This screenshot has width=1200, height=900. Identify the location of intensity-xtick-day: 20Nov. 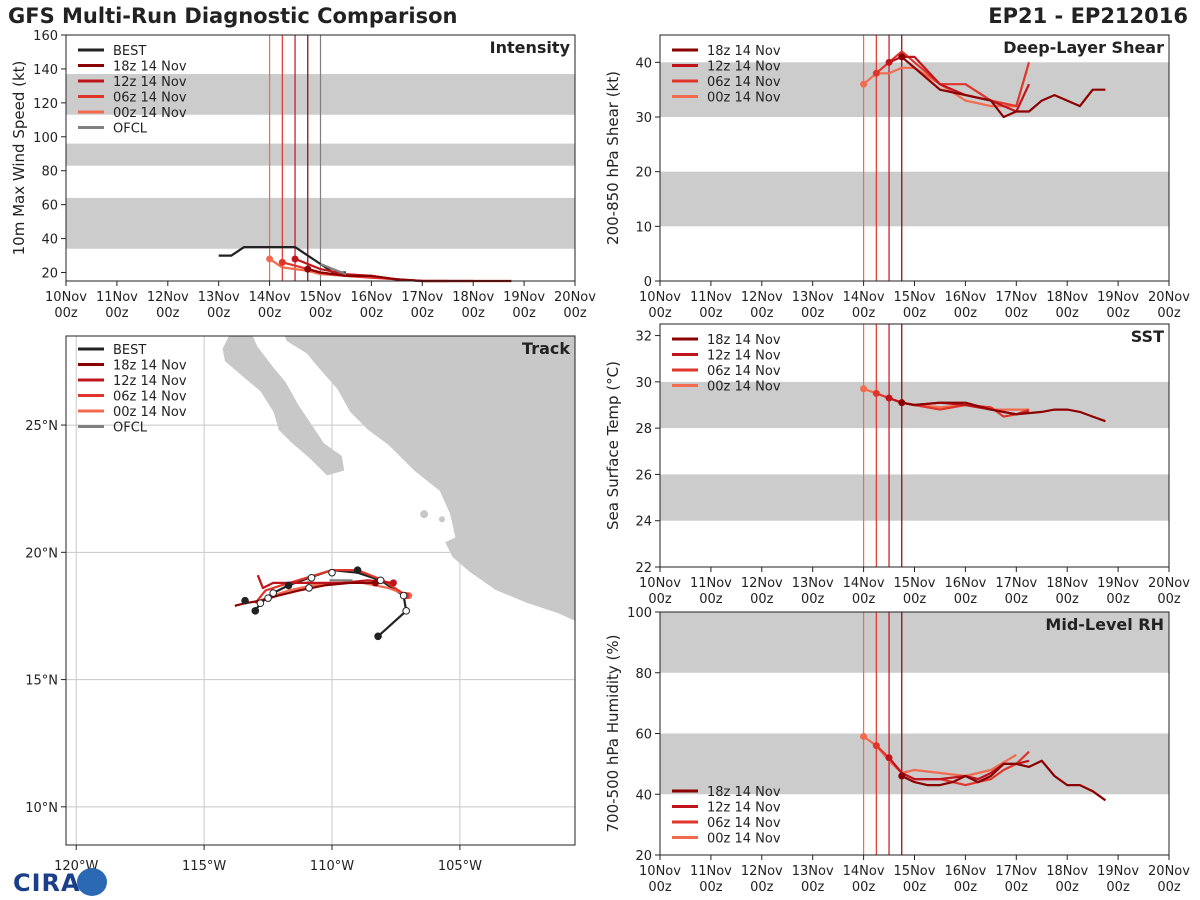
(575, 297).